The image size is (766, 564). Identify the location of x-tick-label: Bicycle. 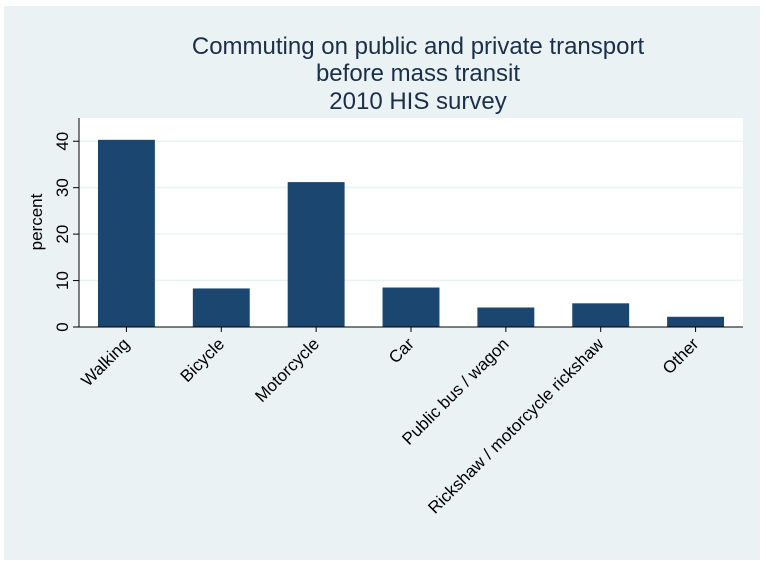
(203, 360).